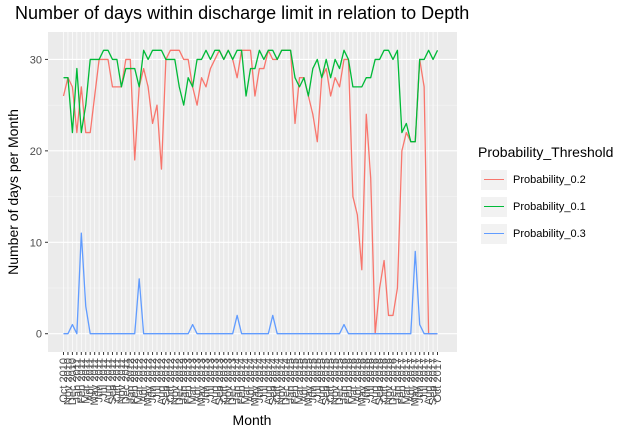 The image size is (635, 434). I want to click on x-tick-label: Feb 2016, so click(349, 381).